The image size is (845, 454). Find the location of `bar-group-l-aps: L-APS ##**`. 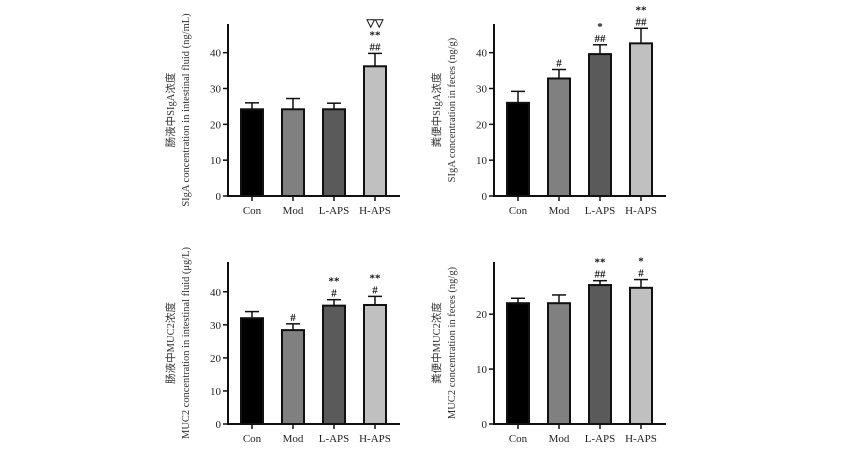

bar-group-l-aps: L-APS ##** is located at coordinates (600, 351).